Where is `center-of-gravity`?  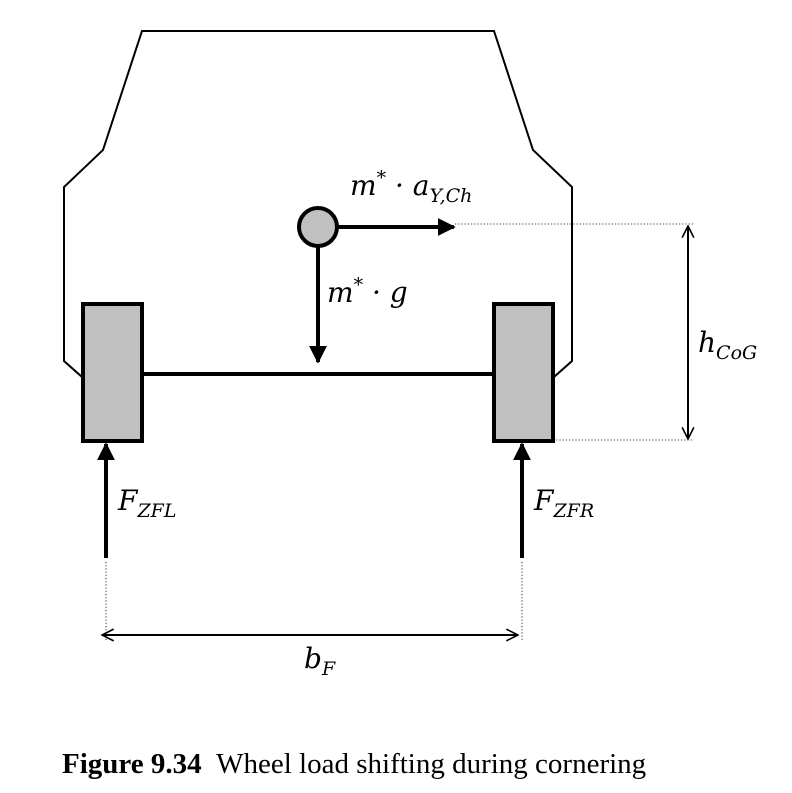
center-of-gravity is located at coordinates (318, 227).